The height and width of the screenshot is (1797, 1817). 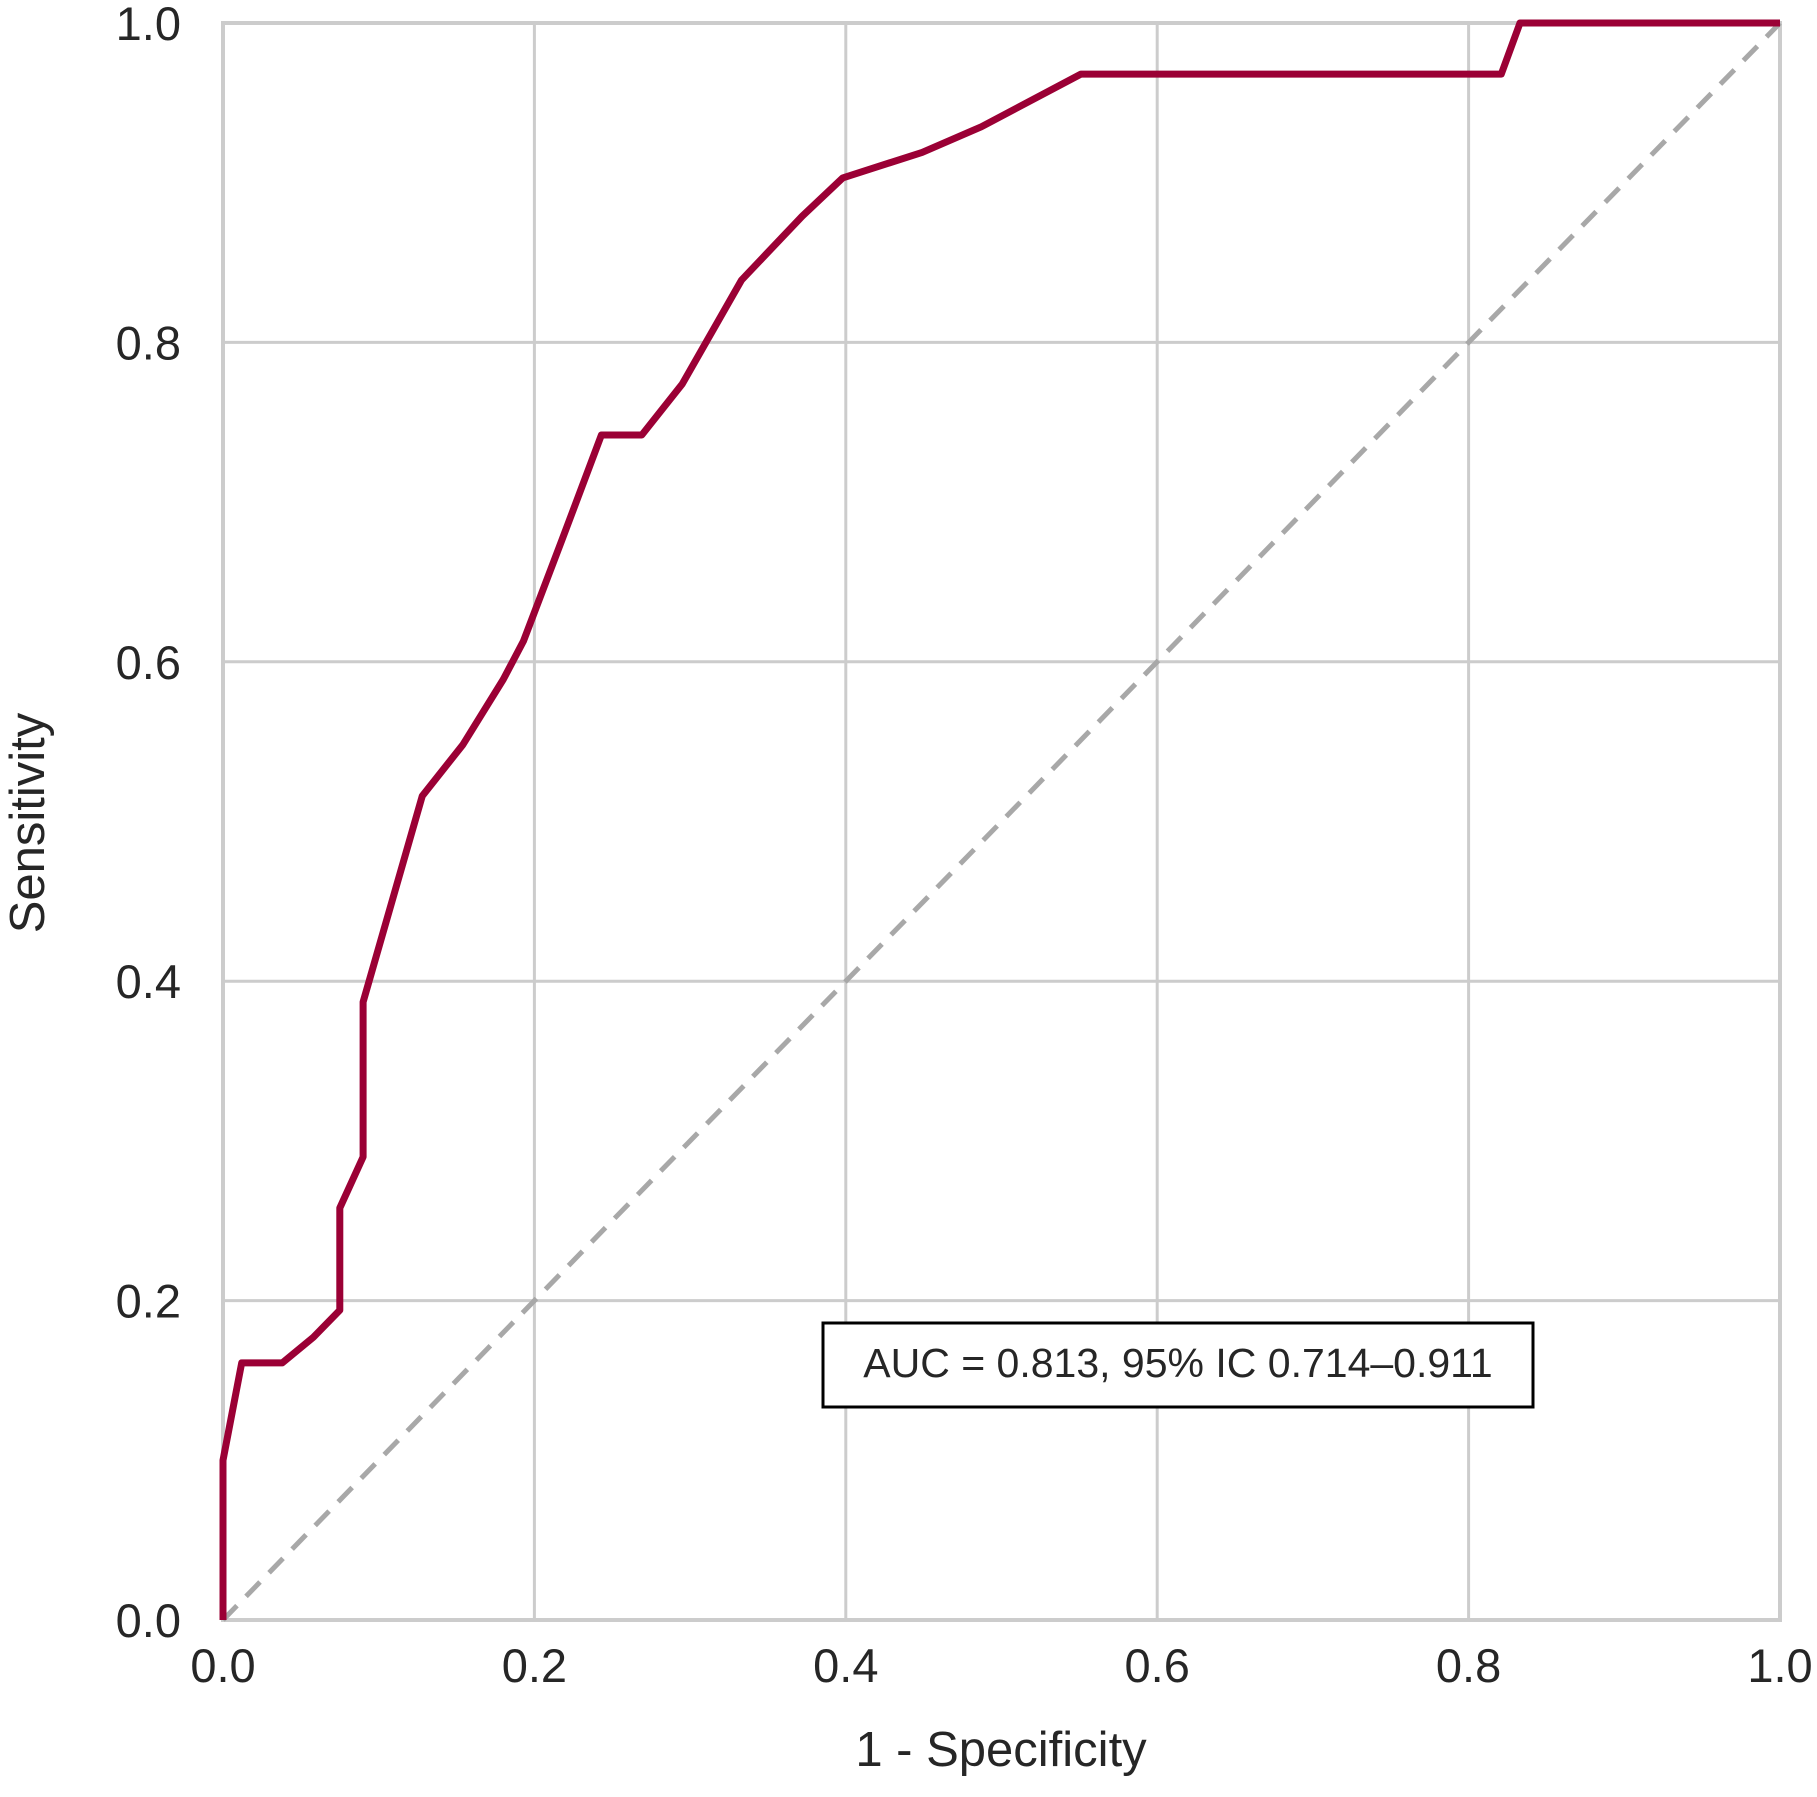 What do you see at coordinates (534, 1665) in the screenshot?
I see `x-tick-label: 0.2` at bounding box center [534, 1665].